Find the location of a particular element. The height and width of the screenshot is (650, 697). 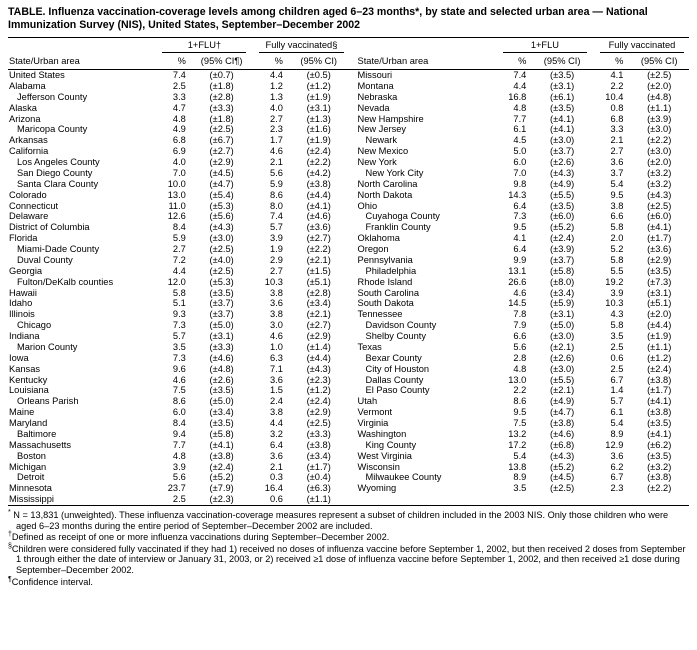

fully-pct: 7.4 is located at coordinates (276, 216).